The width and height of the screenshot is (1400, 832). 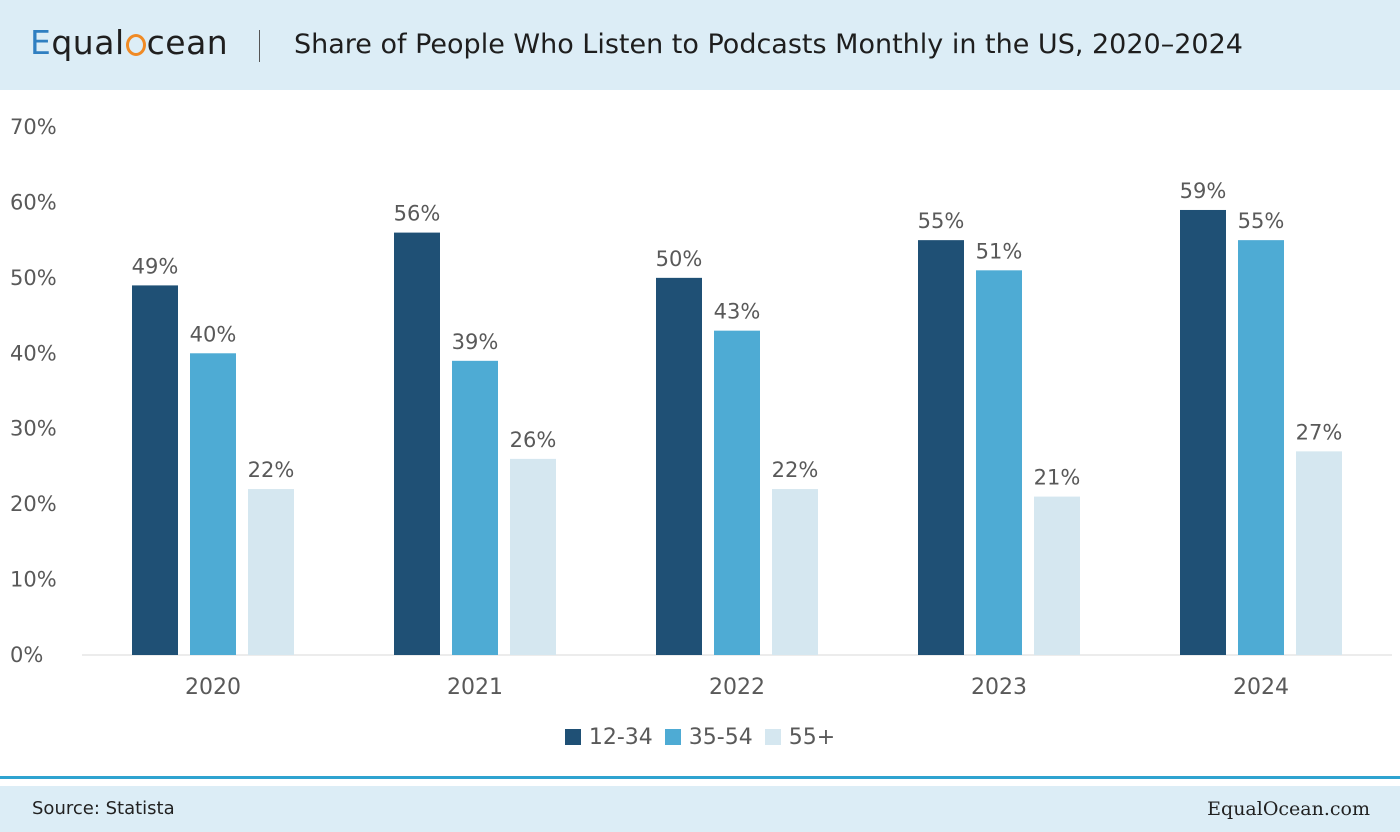 What do you see at coordinates (737, 687) in the screenshot?
I see `x-category-label: 2022` at bounding box center [737, 687].